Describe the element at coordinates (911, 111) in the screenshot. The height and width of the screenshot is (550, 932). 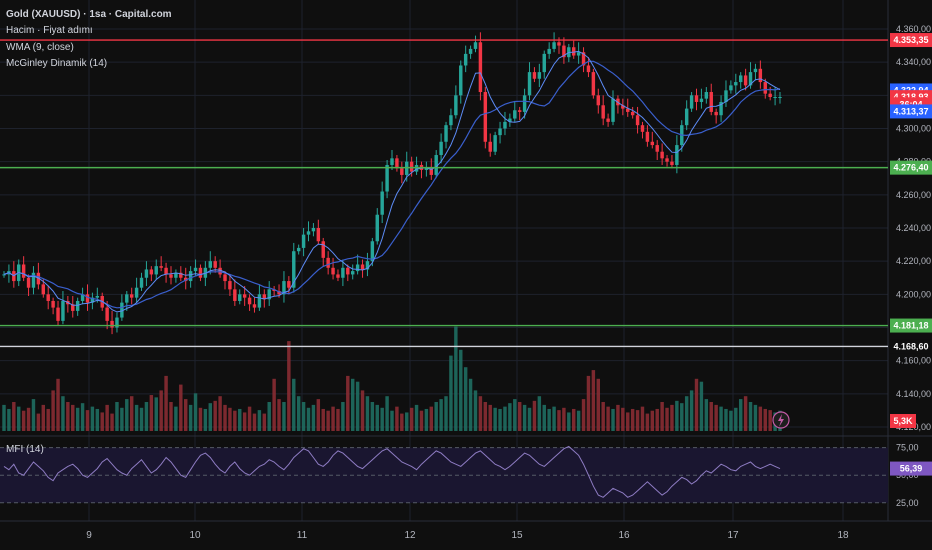
I see `current-price-badge` at that location.